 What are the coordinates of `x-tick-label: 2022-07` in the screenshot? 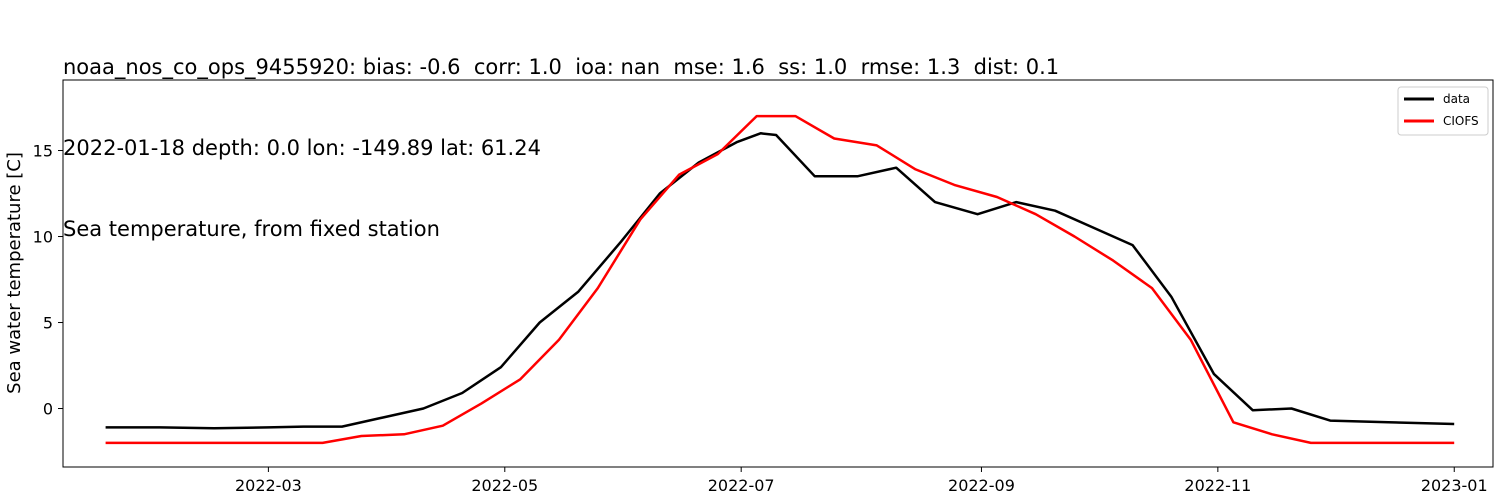 It's located at (741, 485).